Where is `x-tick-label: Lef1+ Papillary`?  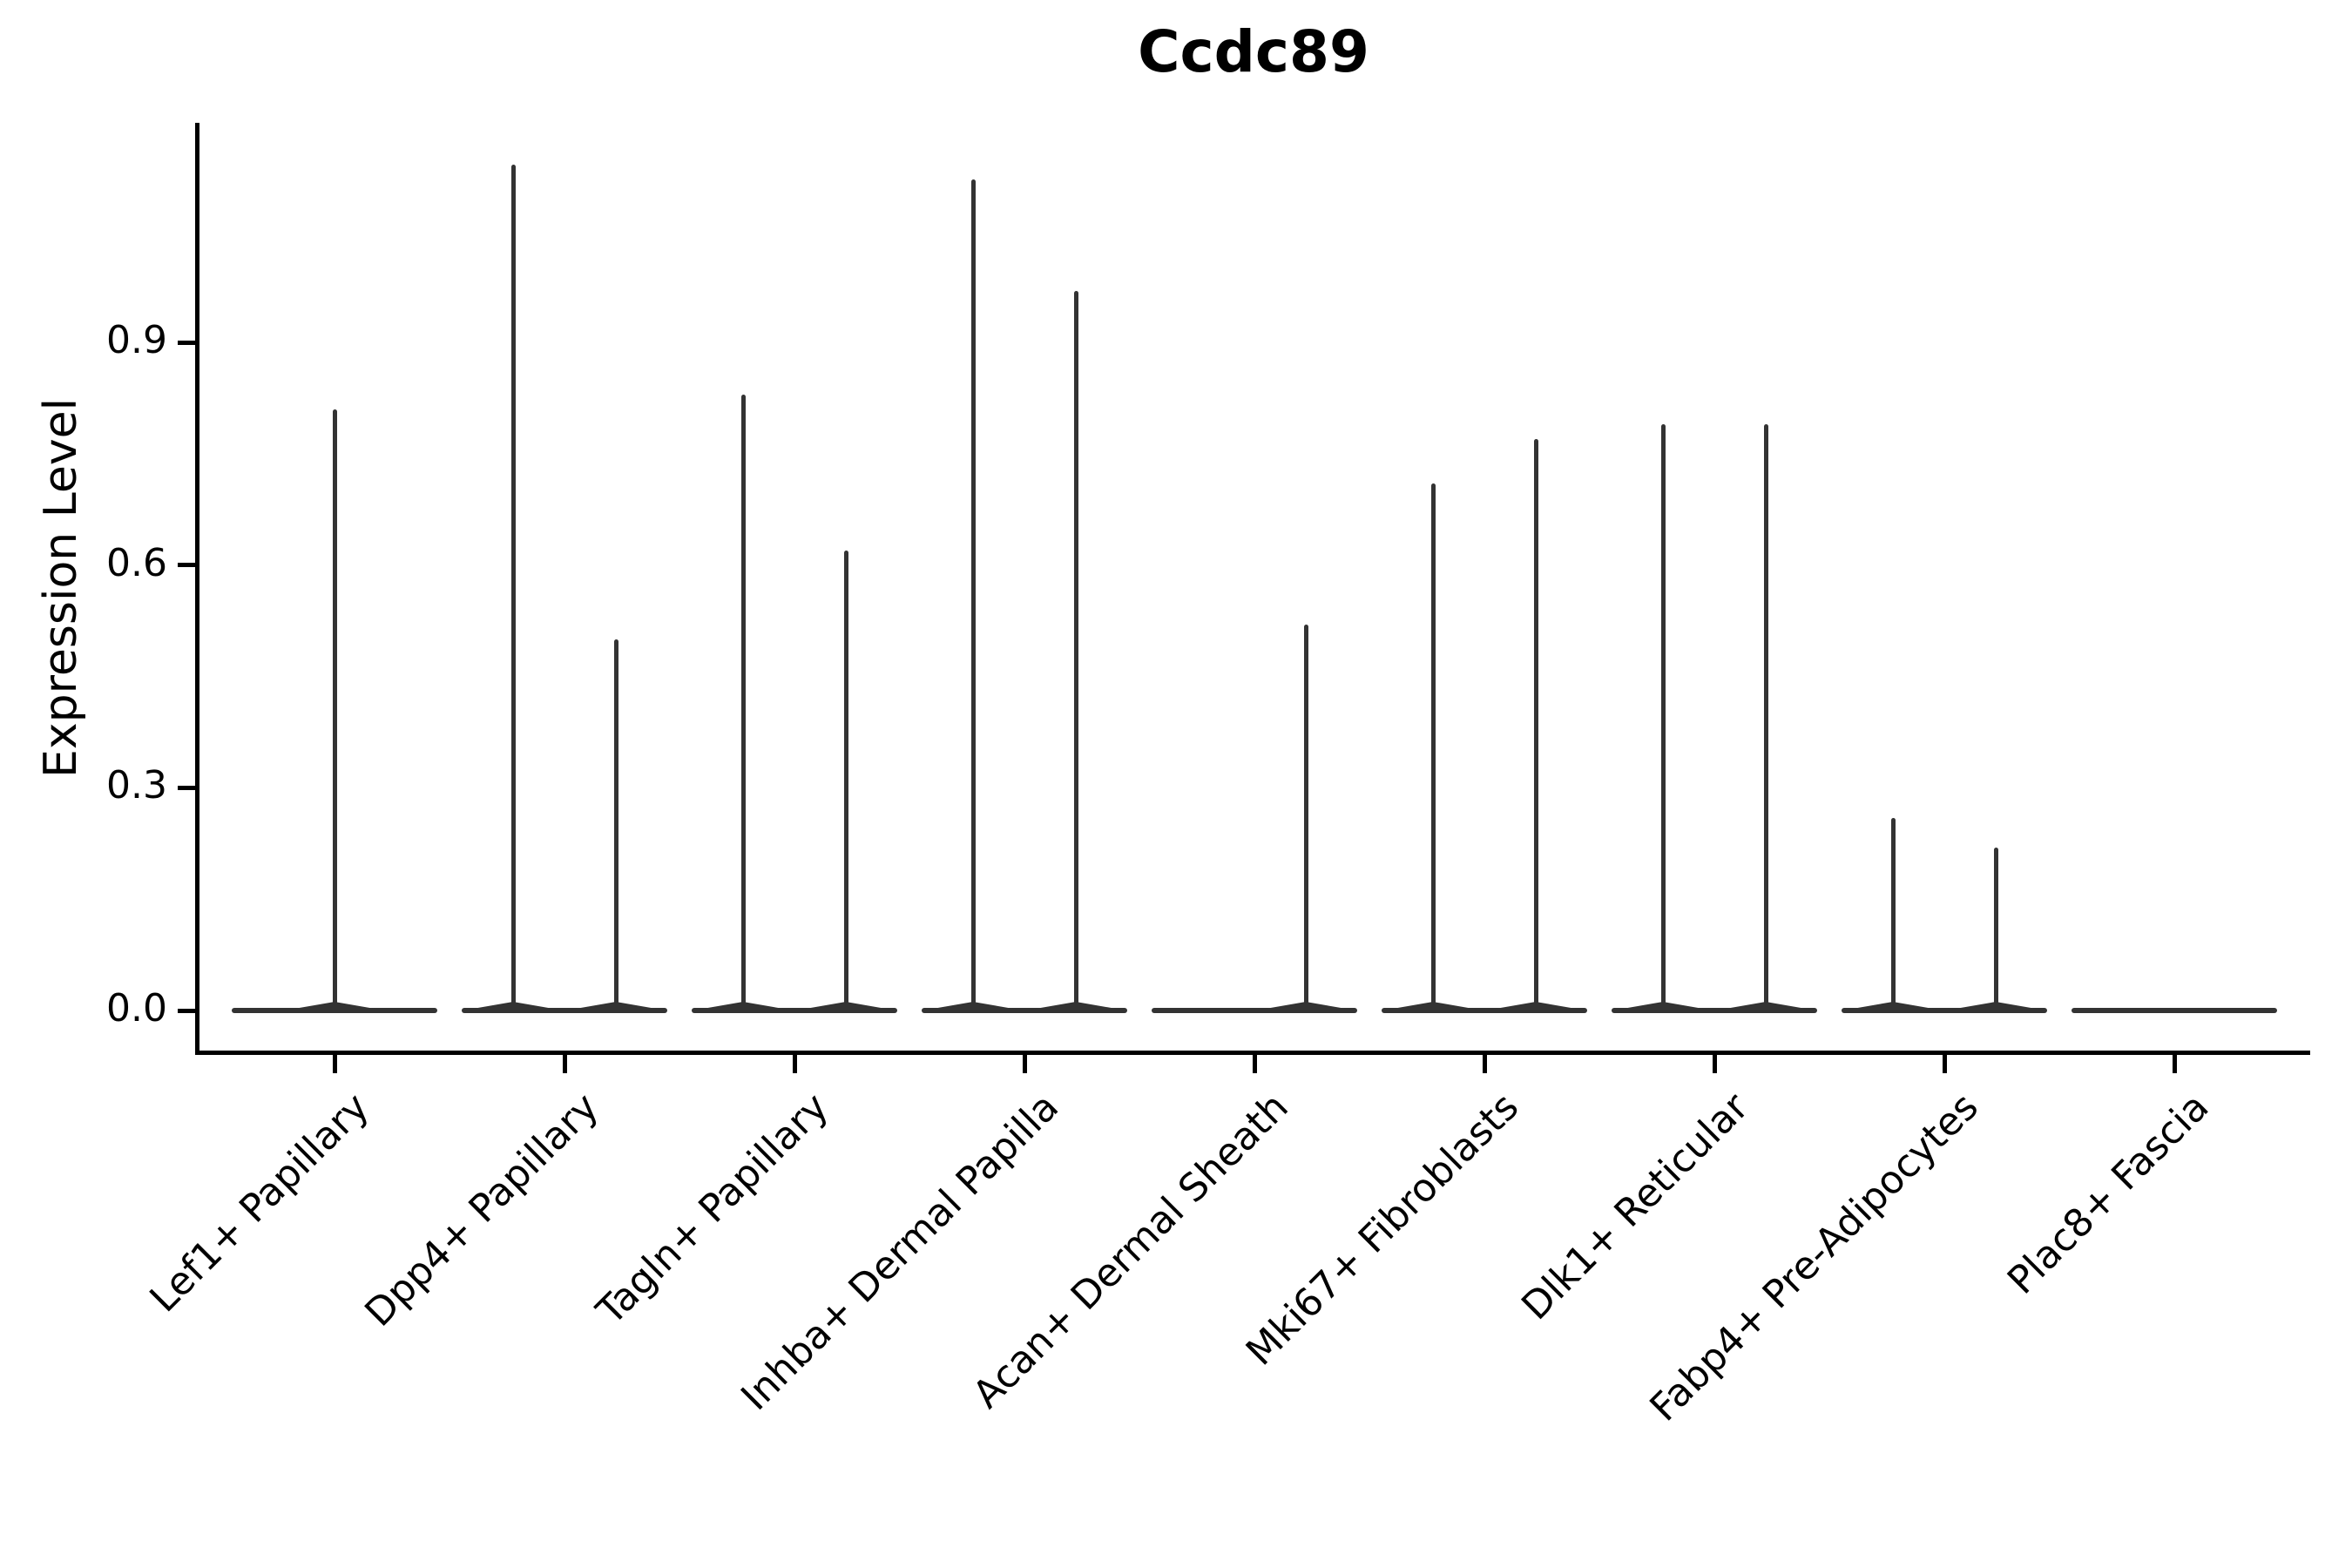
x-tick-label: Lef1+ Papillary is located at coordinates (260, 1203).